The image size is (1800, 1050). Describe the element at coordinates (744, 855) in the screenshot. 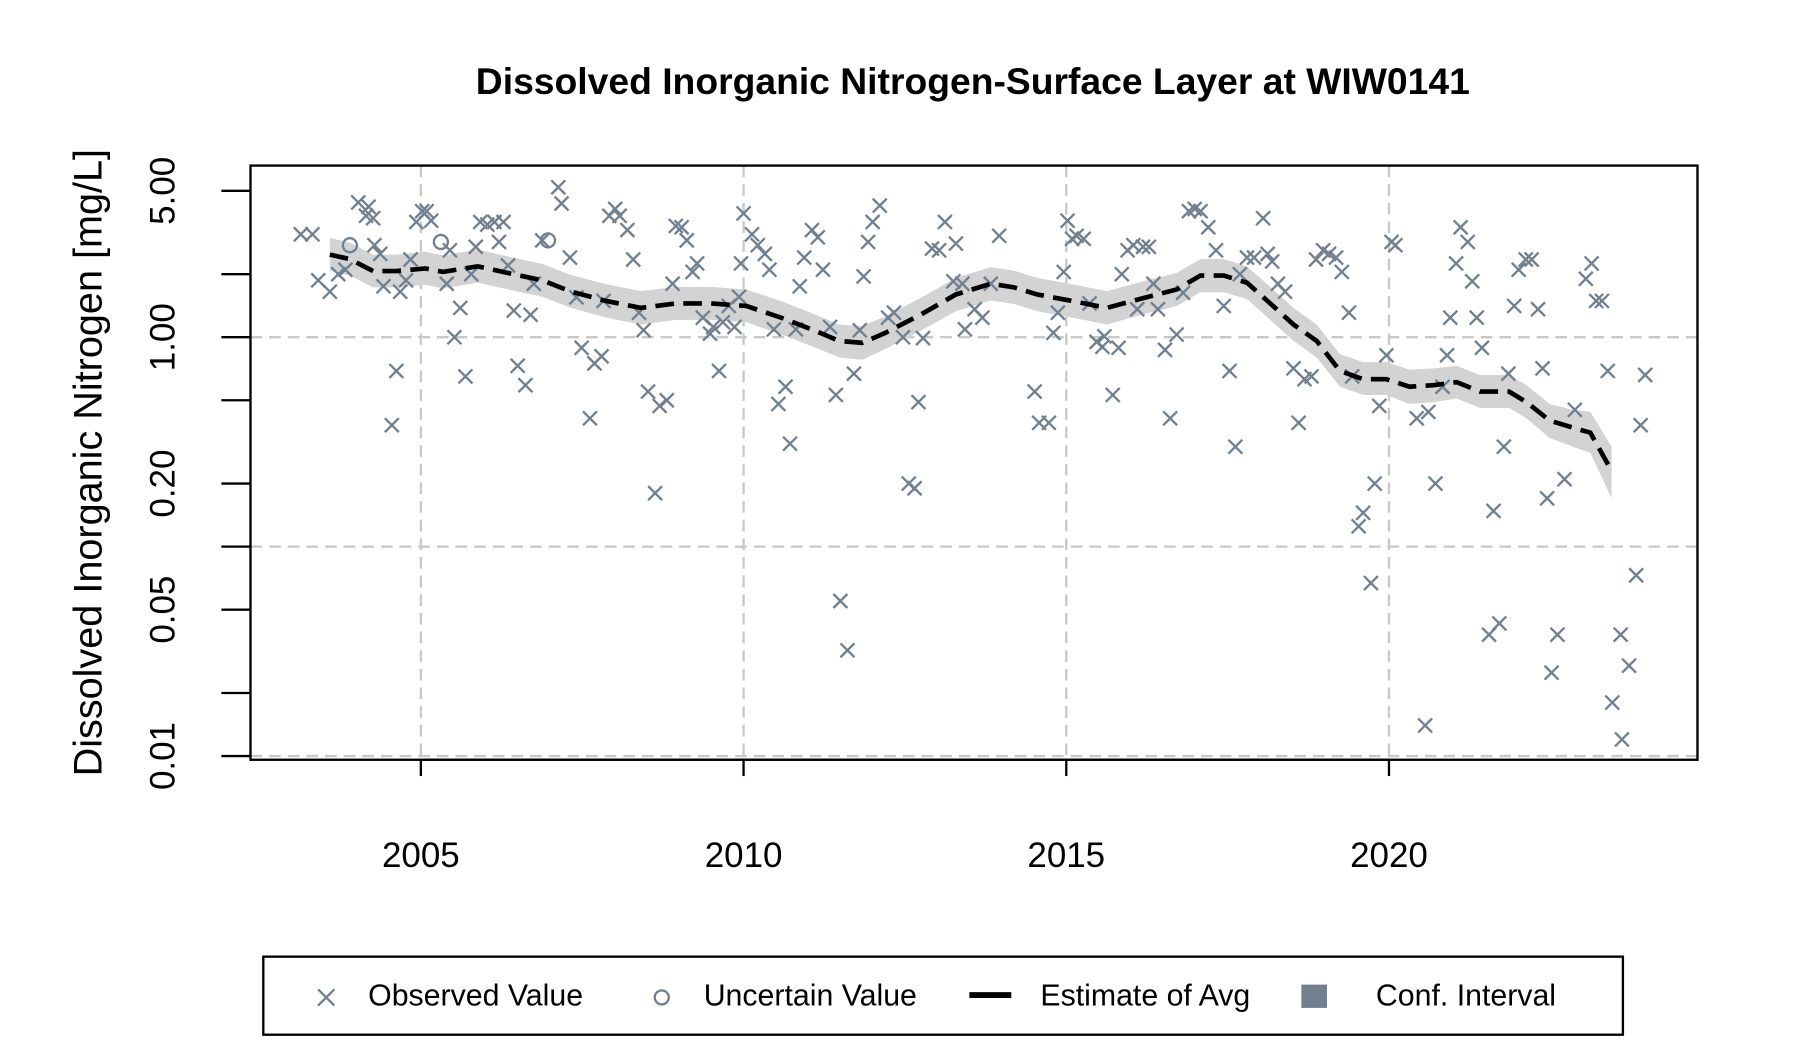

I see `x-tick-label: 2010` at that location.